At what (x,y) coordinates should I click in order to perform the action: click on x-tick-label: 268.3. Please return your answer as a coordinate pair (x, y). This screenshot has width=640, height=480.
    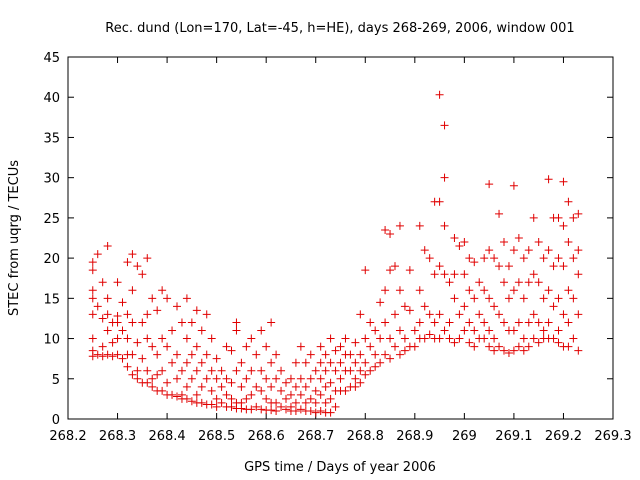
    Looking at the image, I should click on (117, 436).